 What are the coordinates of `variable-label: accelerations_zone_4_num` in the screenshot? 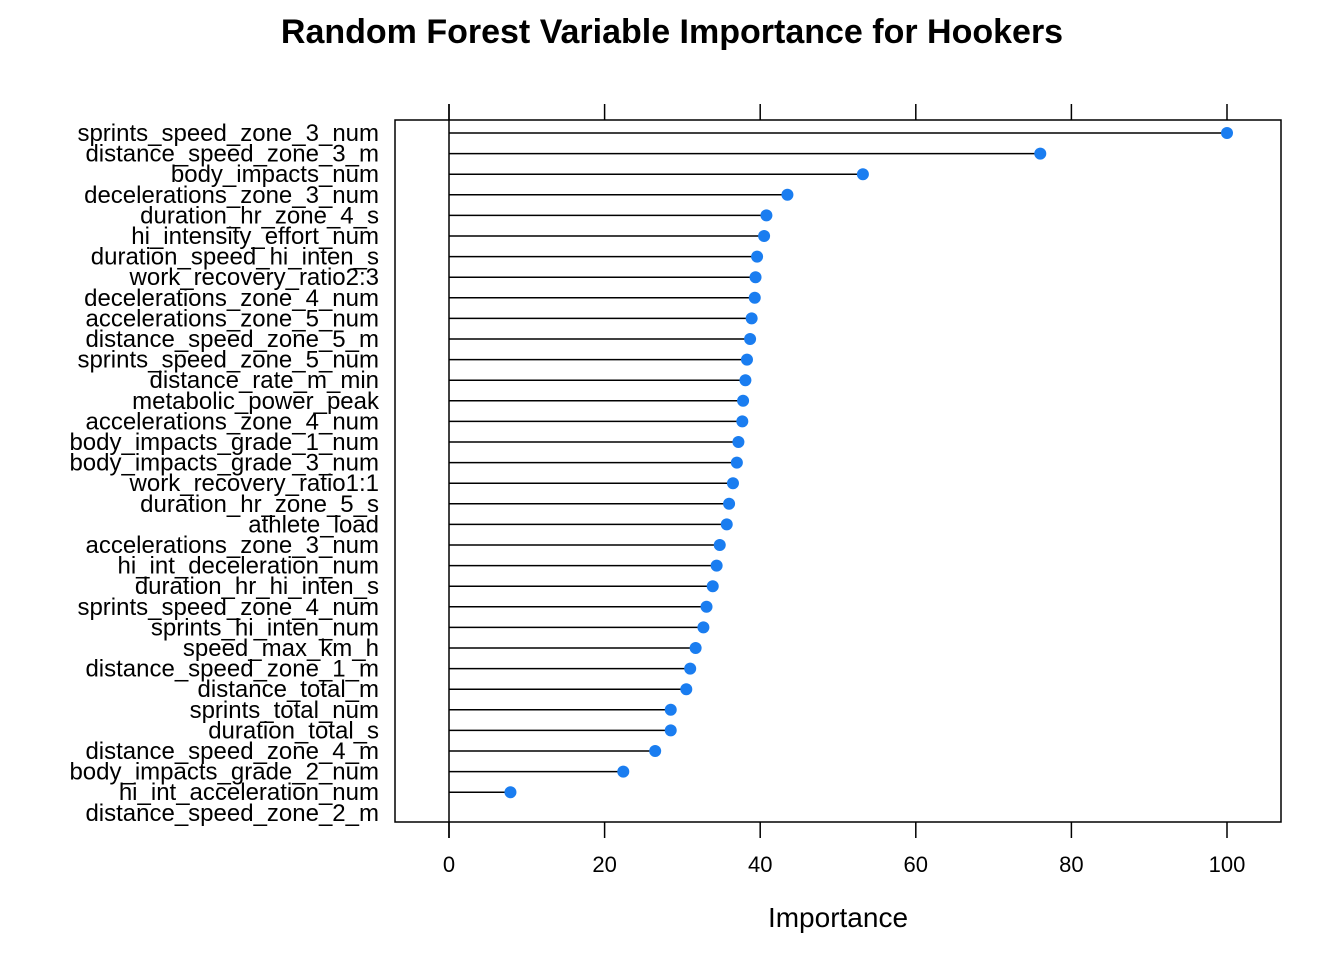 It's located at (232, 421).